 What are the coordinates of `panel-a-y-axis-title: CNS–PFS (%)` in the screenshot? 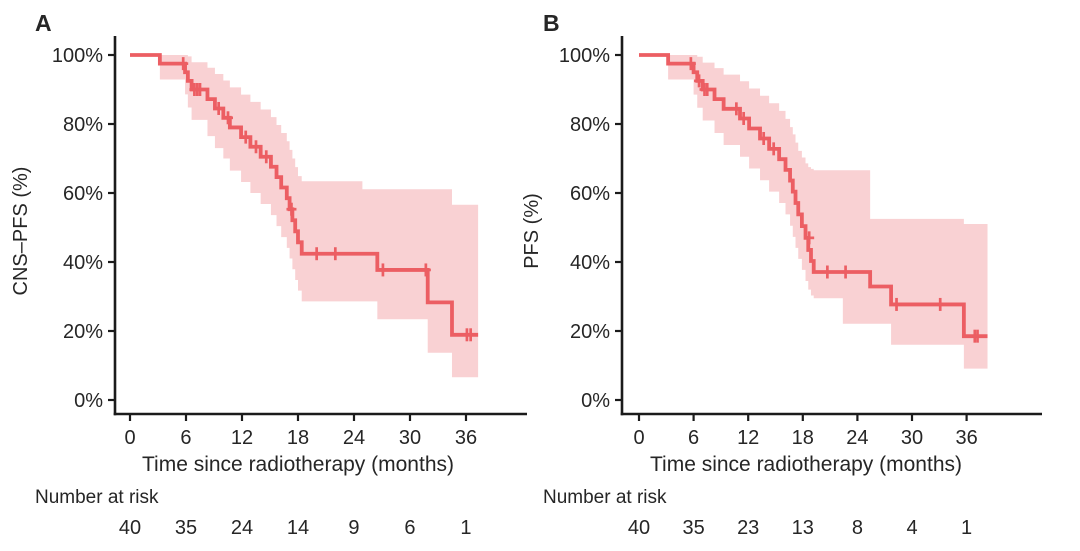 It's located at (21, 231).